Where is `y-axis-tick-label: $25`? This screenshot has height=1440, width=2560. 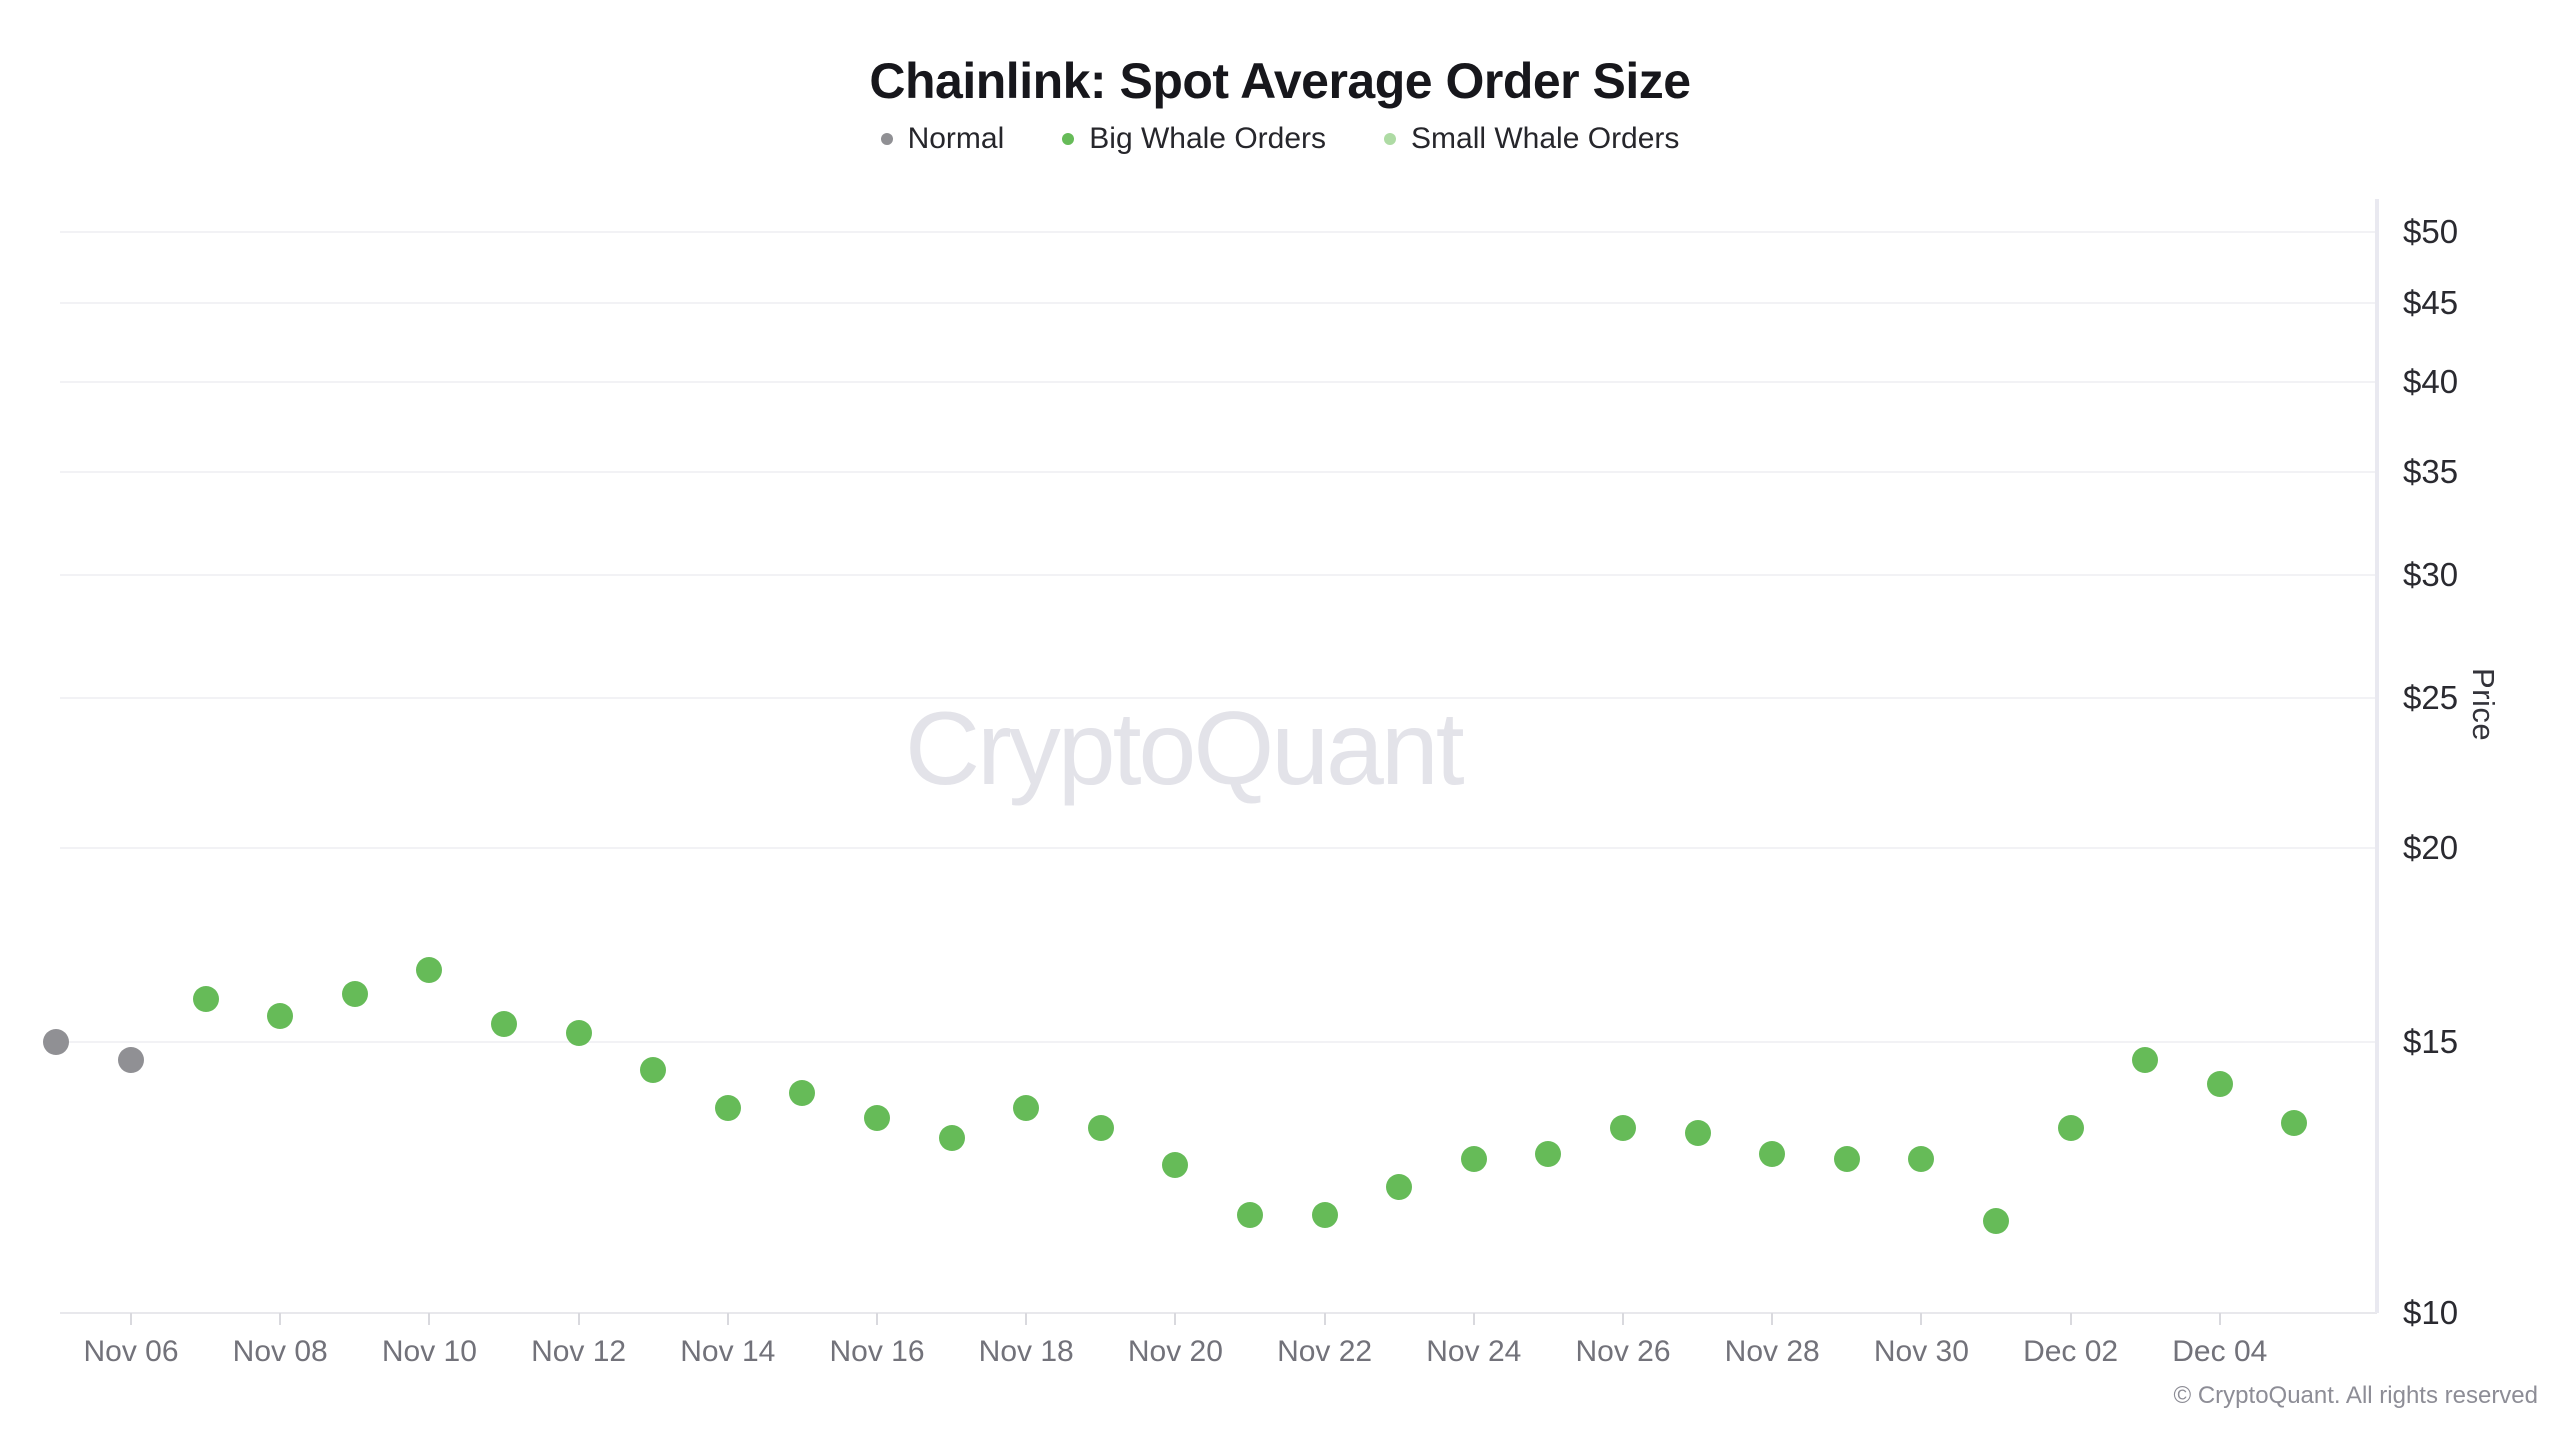 y-axis-tick-label: $25 is located at coordinates (2431, 698).